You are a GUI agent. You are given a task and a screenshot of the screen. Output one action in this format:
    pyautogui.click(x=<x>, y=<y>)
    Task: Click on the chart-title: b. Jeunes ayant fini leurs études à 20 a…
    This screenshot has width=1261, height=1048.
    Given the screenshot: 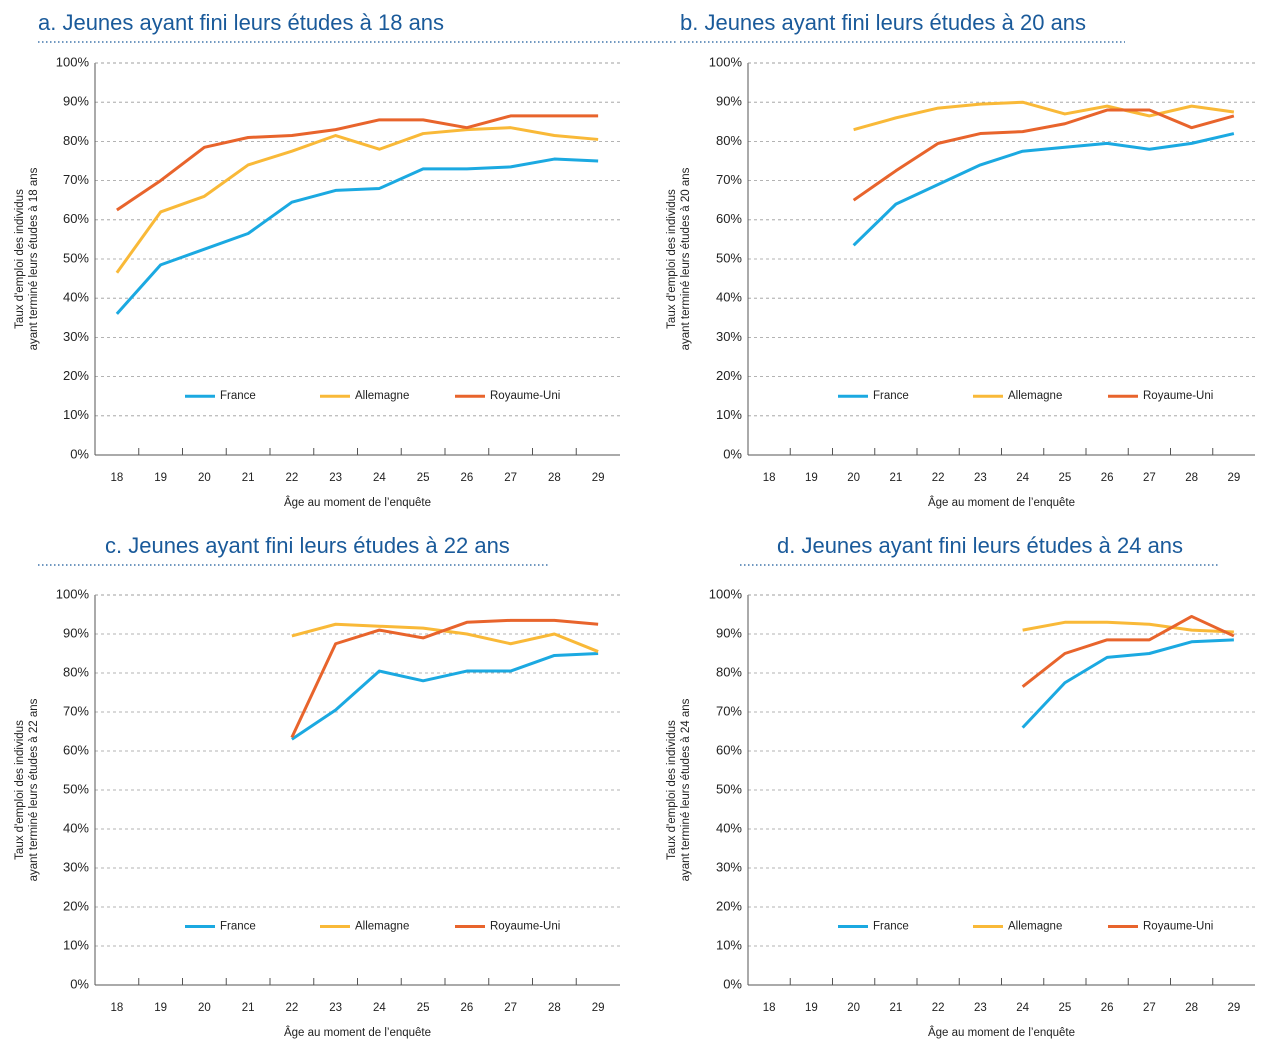 What is the action you would take?
    pyautogui.click(x=883, y=22)
    